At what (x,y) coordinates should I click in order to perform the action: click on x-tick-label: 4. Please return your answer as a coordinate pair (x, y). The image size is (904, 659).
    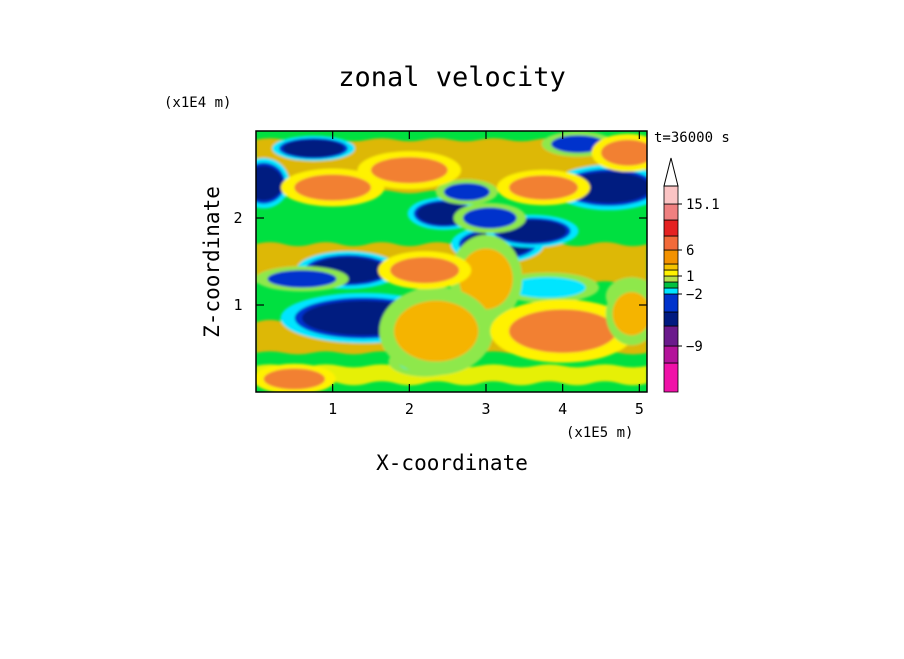
    Looking at the image, I should click on (562, 409).